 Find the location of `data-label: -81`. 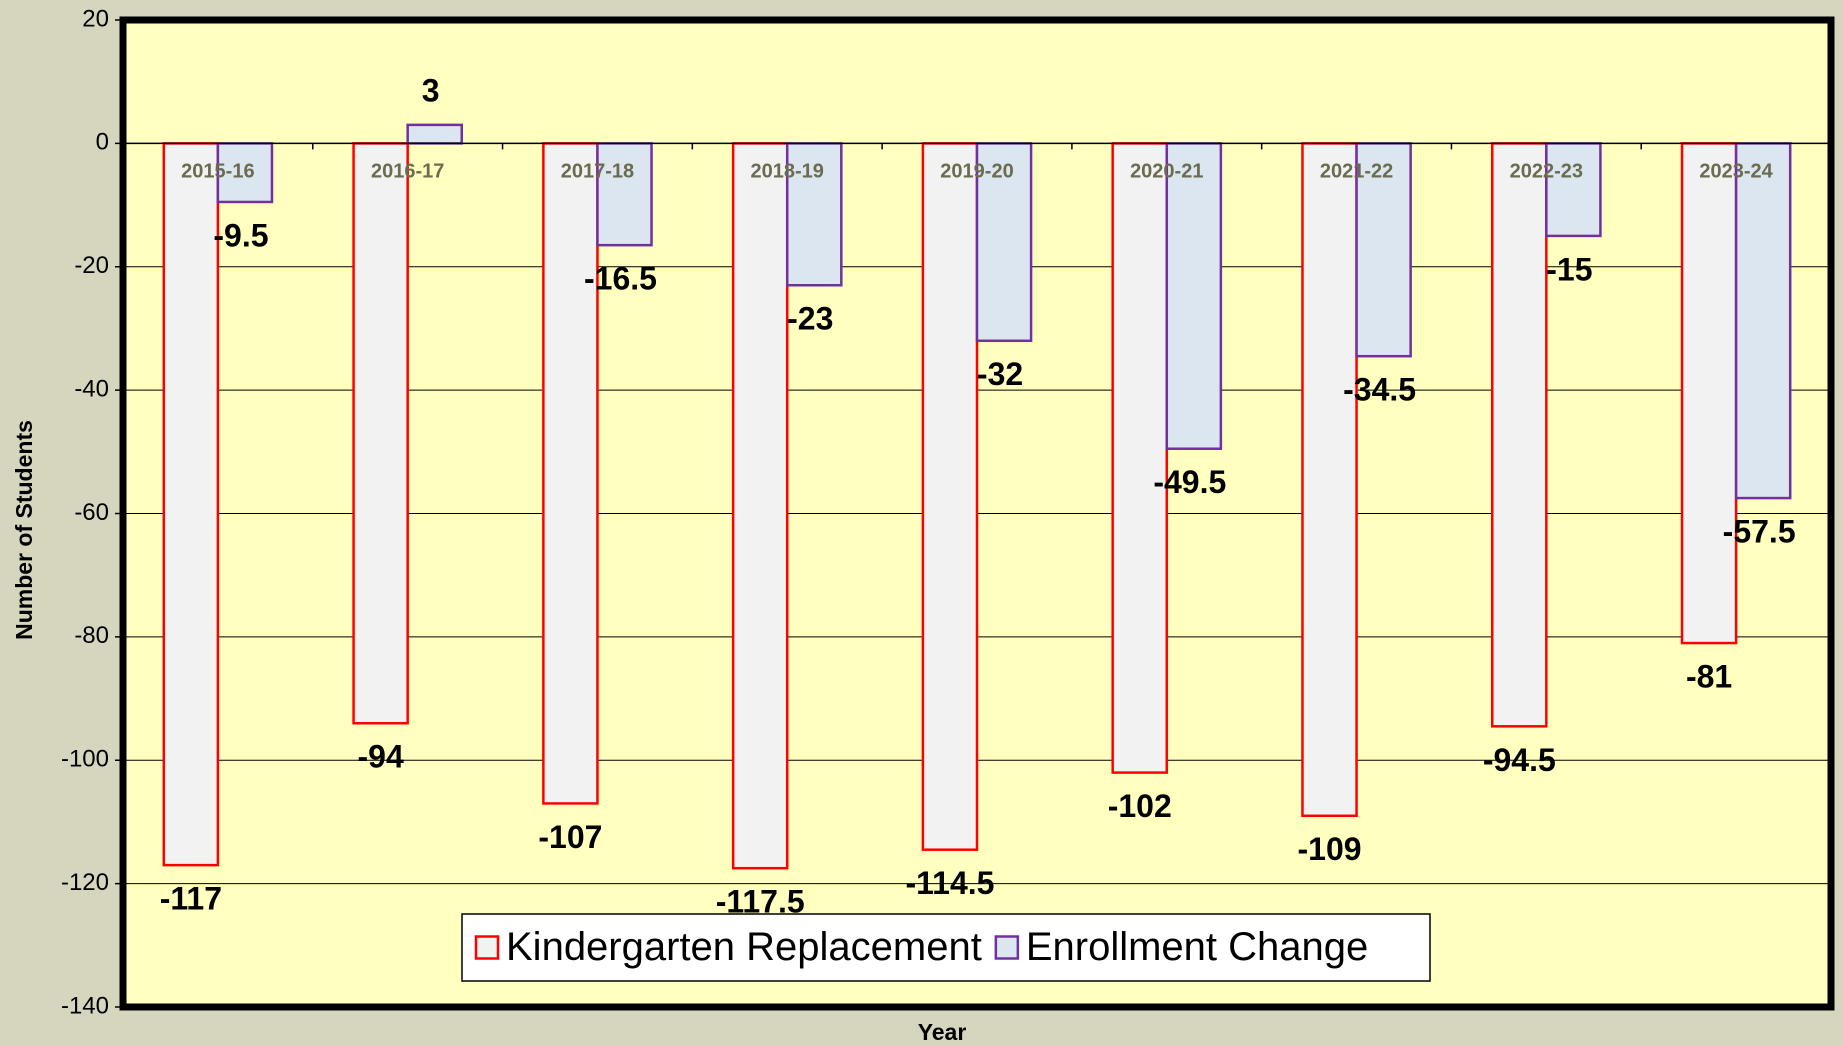

data-label: -81 is located at coordinates (1709, 676).